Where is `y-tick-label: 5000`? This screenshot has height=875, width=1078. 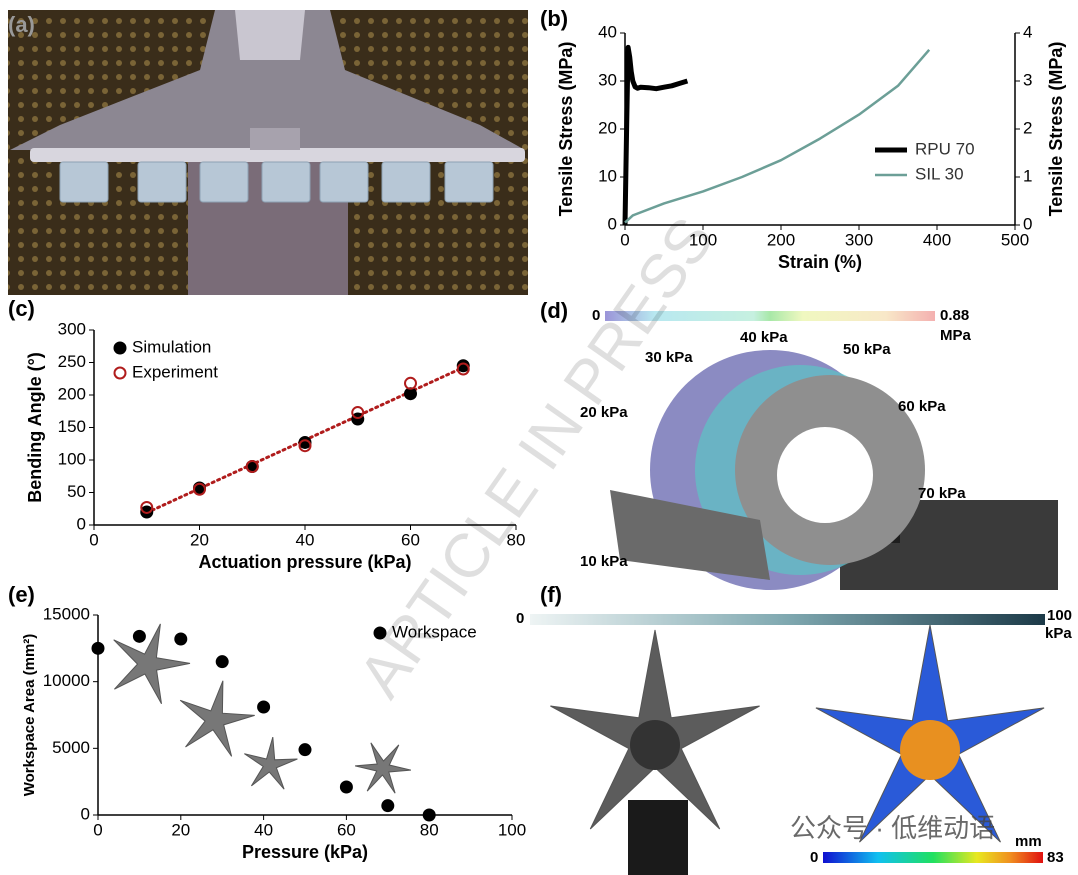 y-tick-label: 5000 is located at coordinates (71, 747).